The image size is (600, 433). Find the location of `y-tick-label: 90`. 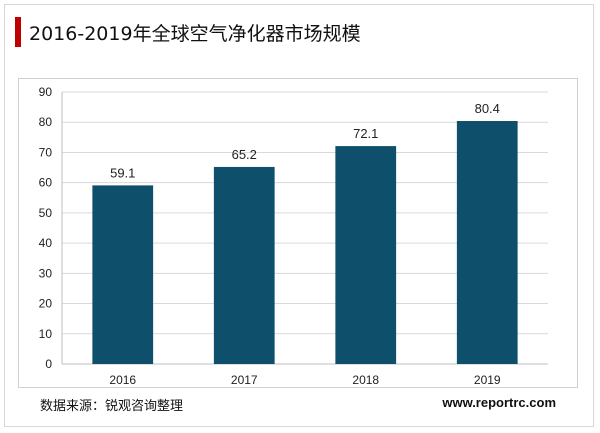

y-tick-label: 90 is located at coordinates (46, 92).